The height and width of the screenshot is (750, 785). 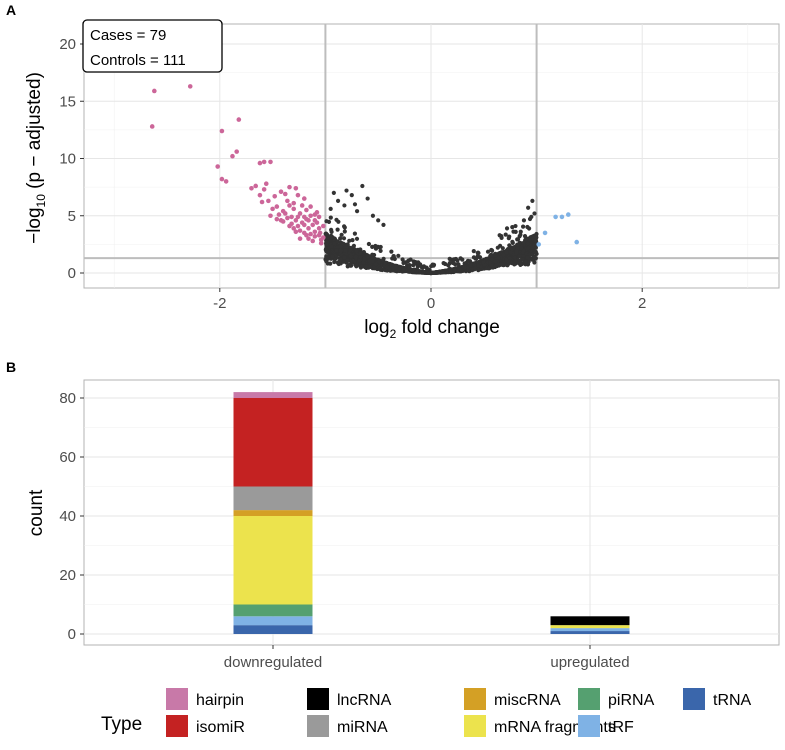 What do you see at coordinates (273, 610) in the screenshot?
I see `bar-segment-pirna` at bounding box center [273, 610].